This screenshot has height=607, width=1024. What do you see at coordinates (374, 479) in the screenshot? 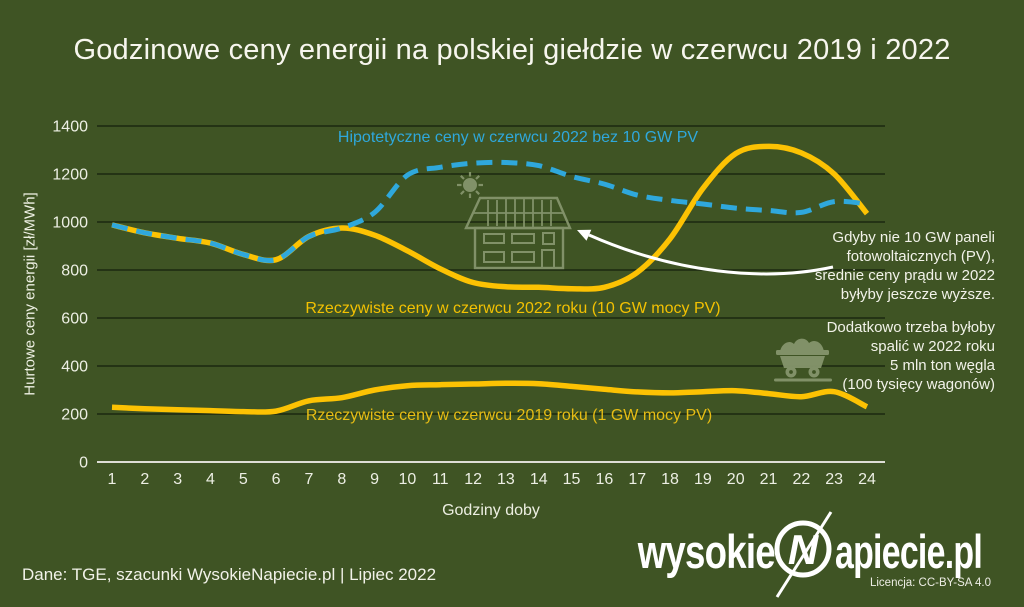
I see `x-tick-label: 9` at bounding box center [374, 479].